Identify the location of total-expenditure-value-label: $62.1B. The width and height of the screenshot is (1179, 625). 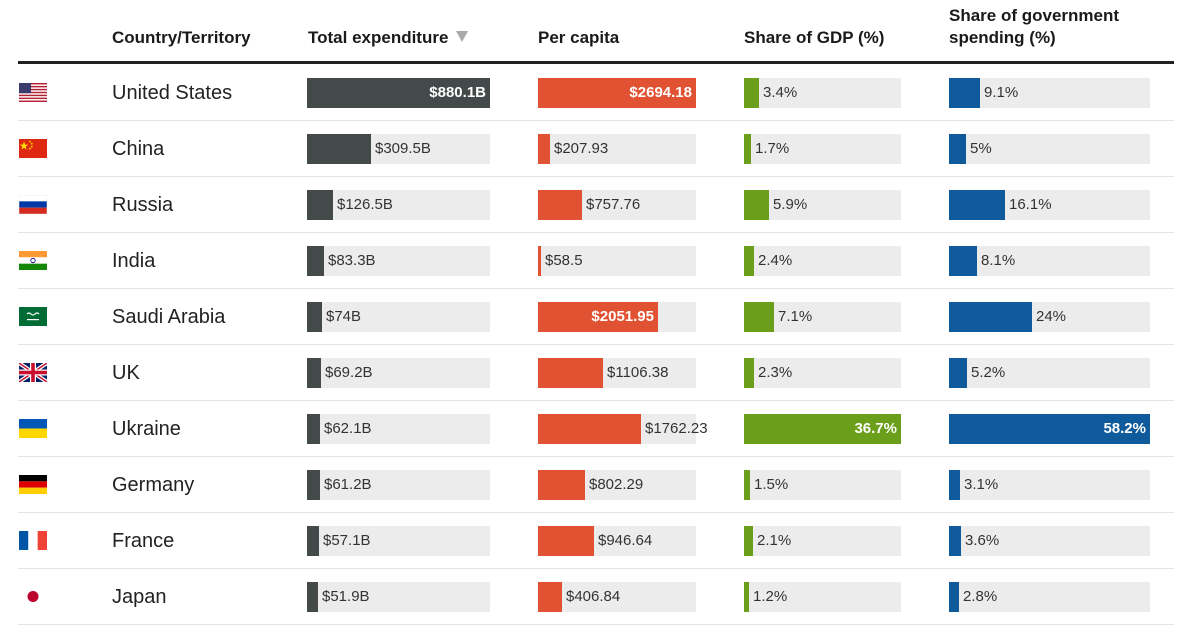
(348, 428).